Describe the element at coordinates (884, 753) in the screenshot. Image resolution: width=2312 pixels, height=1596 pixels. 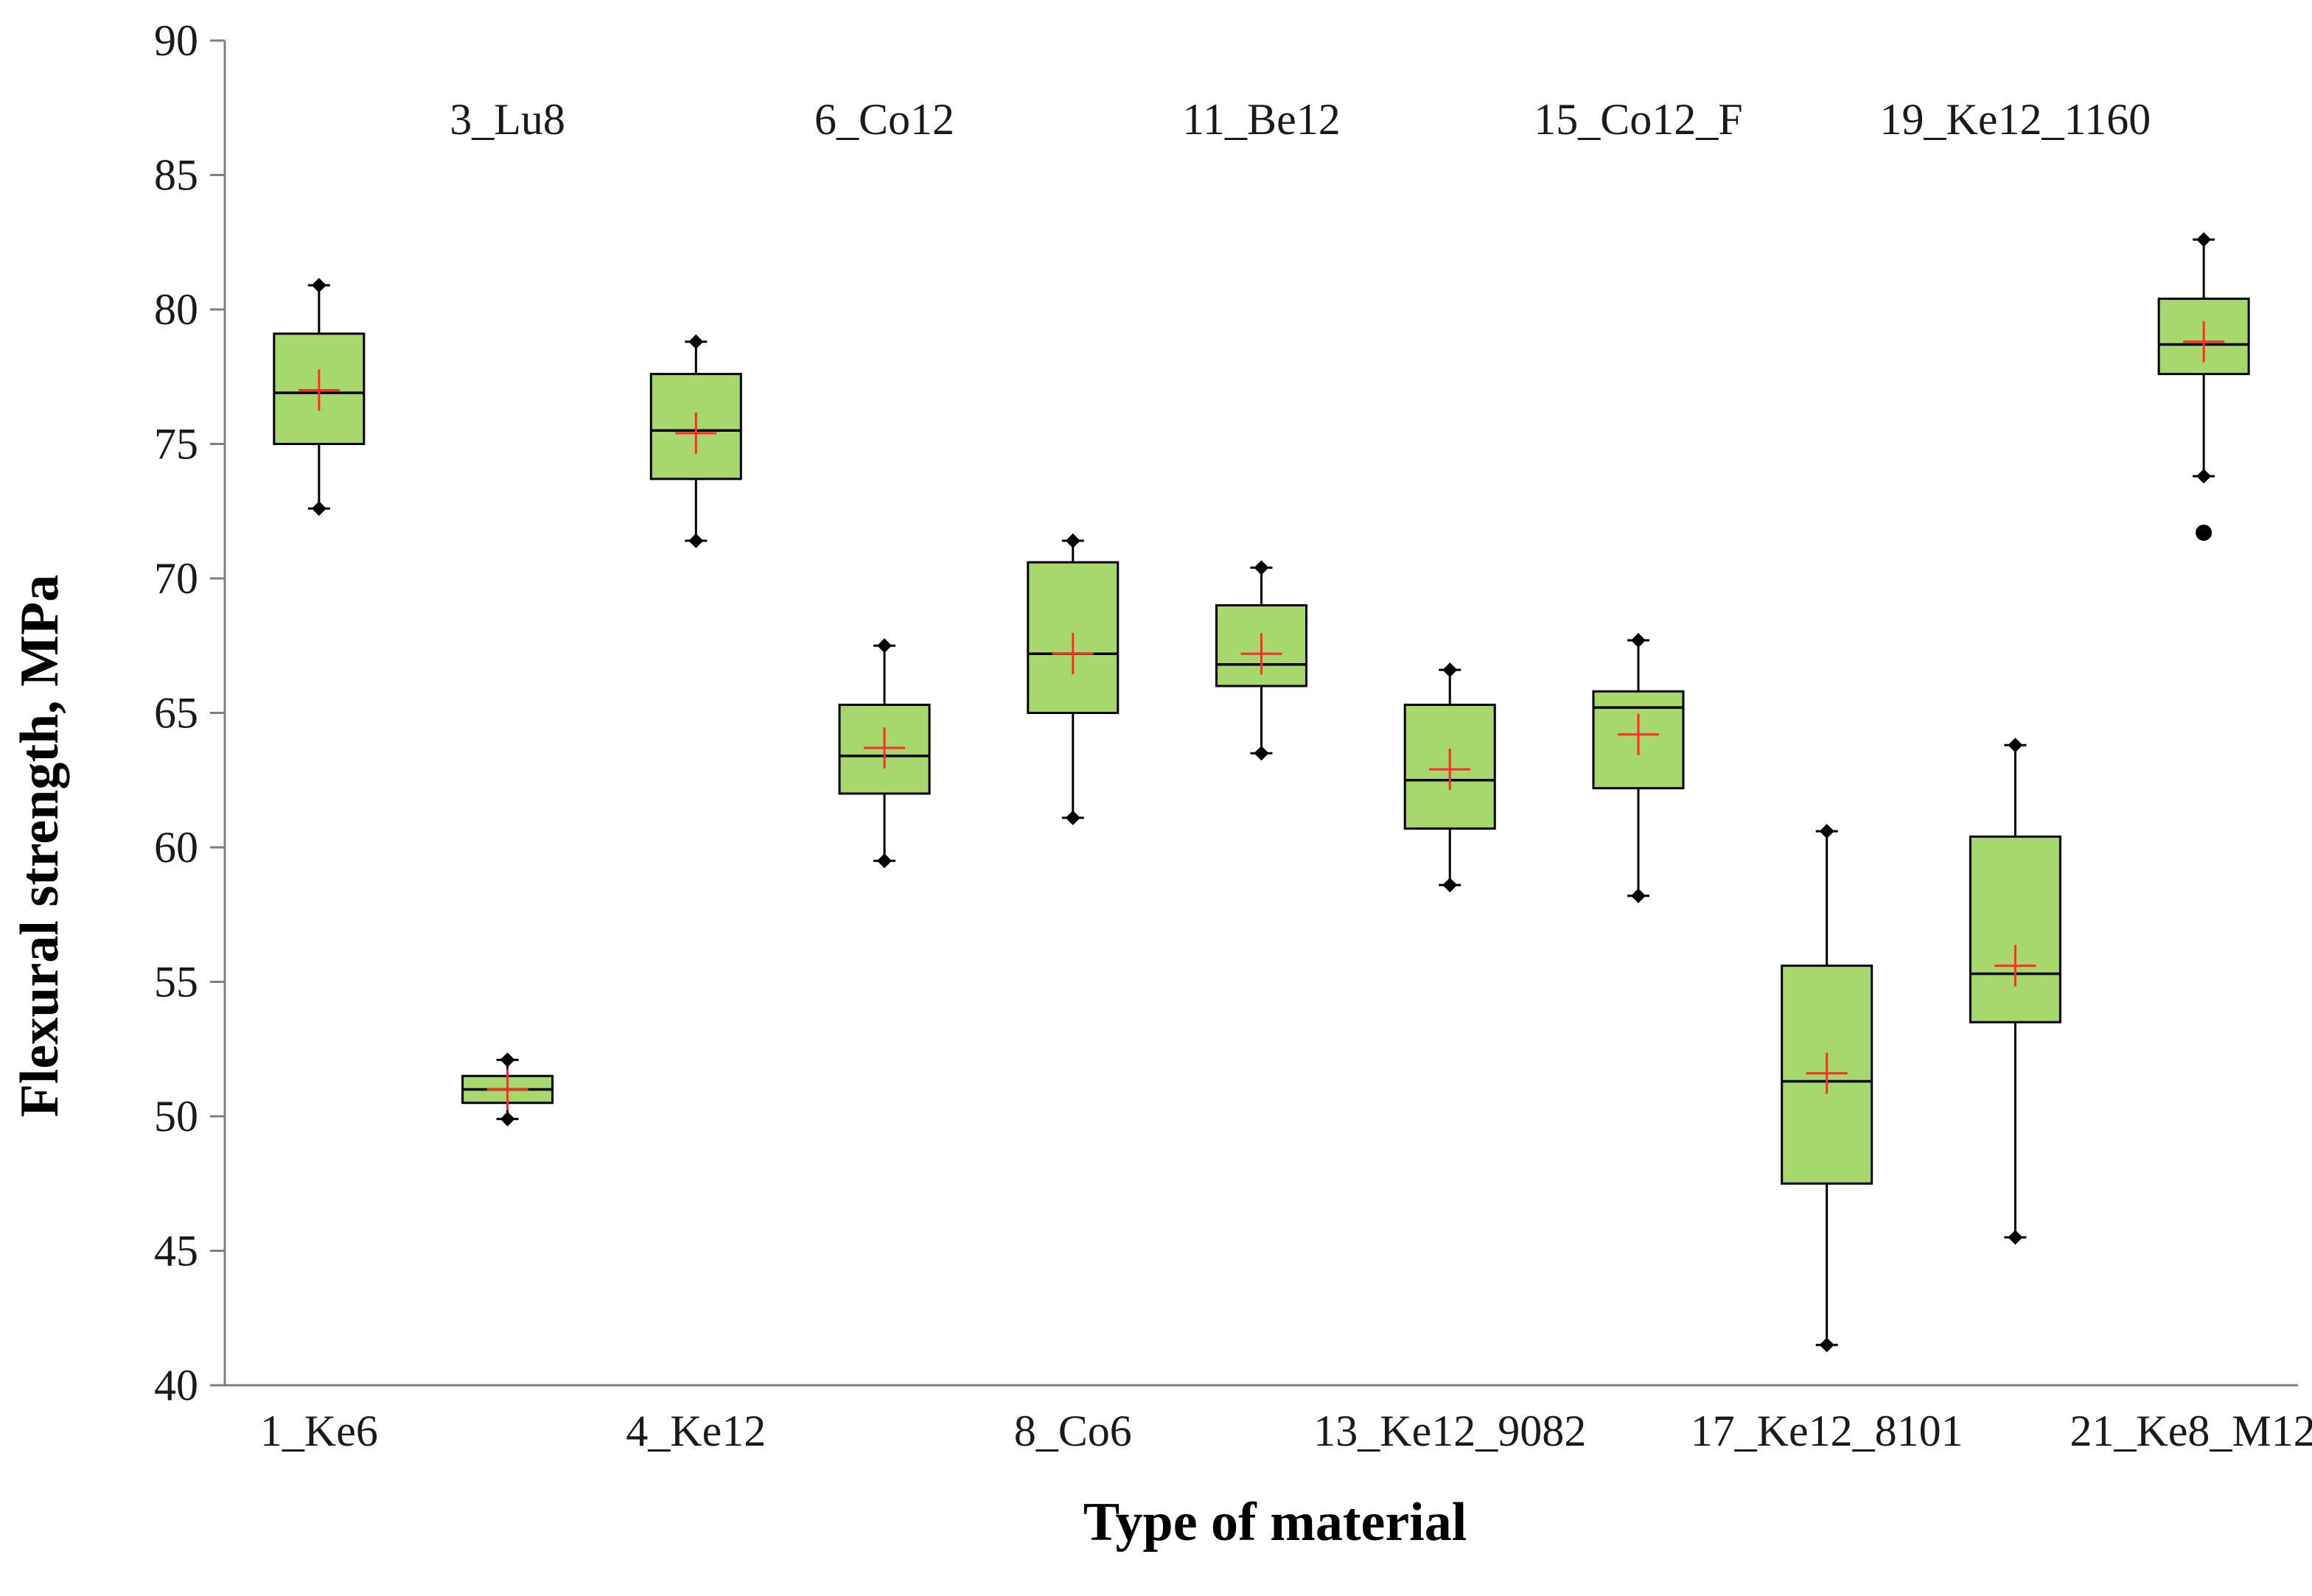
I see `box-group-6-co12` at that location.